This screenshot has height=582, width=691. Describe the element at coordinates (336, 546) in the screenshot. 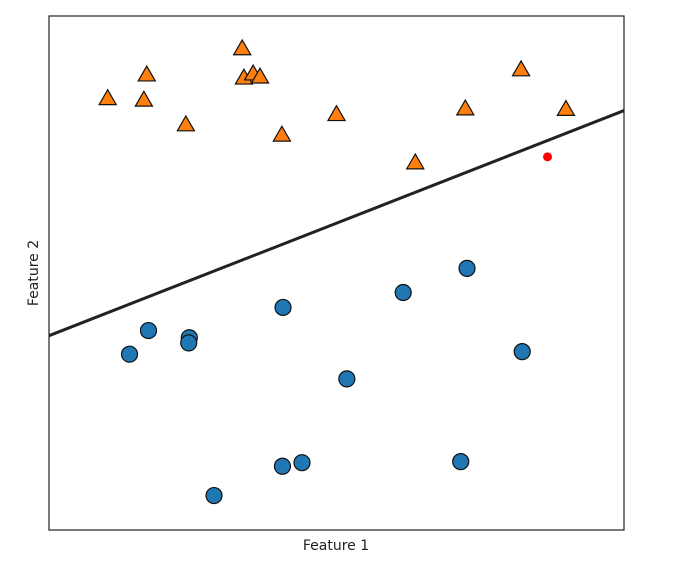

I see `x-axis-label: Feature 1` at that location.